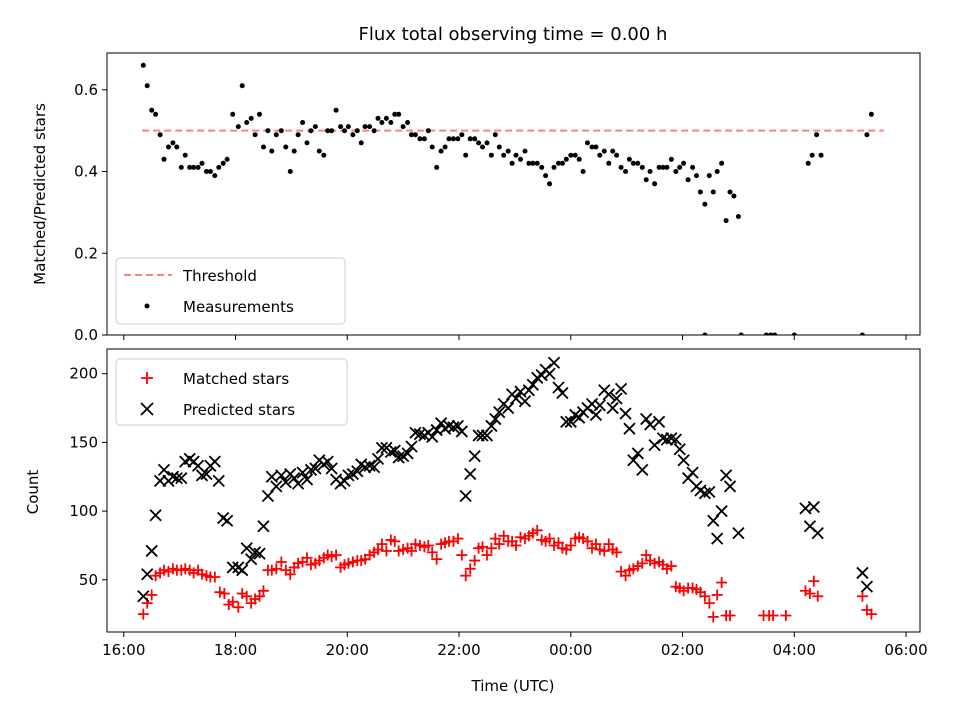 The image size is (960, 720). What do you see at coordinates (682, 650) in the screenshot?
I see `bottom-x-tick-label: 02:00` at bounding box center [682, 650].